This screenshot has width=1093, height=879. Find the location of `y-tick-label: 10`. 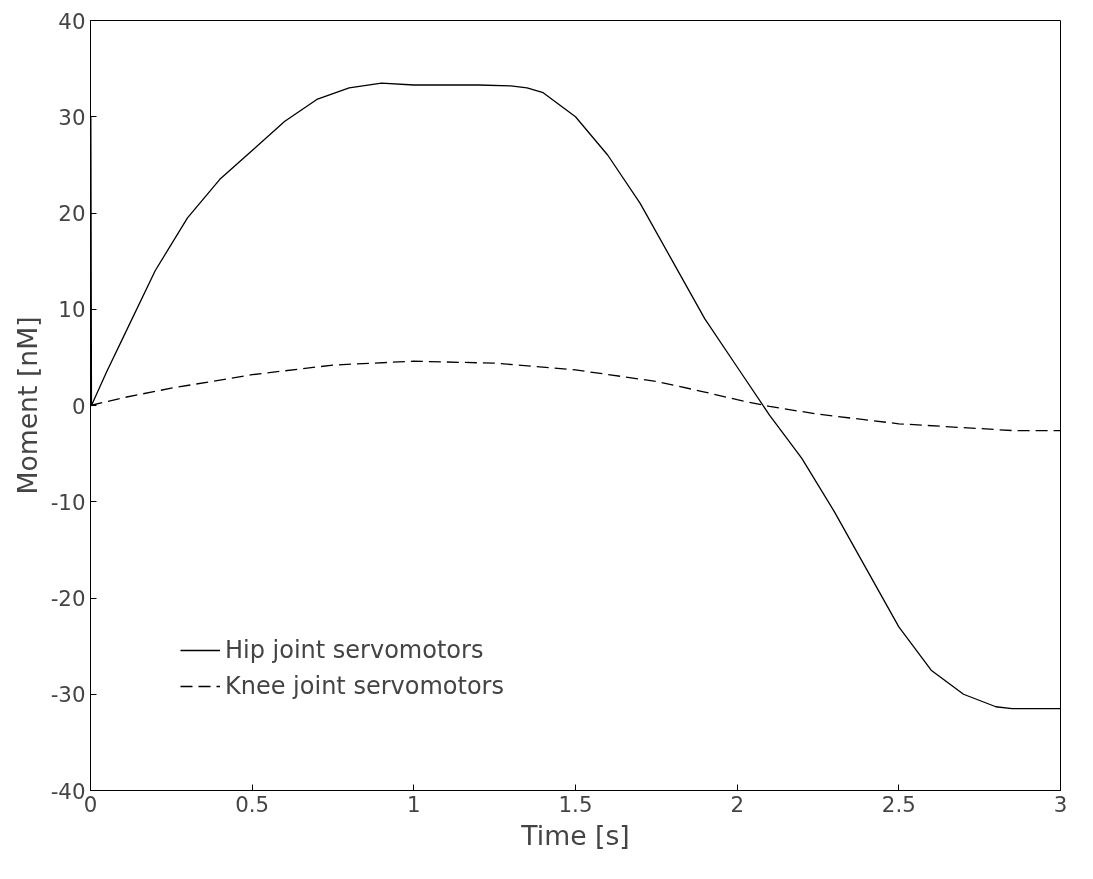

y-tick-label: 10 is located at coordinates (72, 310).